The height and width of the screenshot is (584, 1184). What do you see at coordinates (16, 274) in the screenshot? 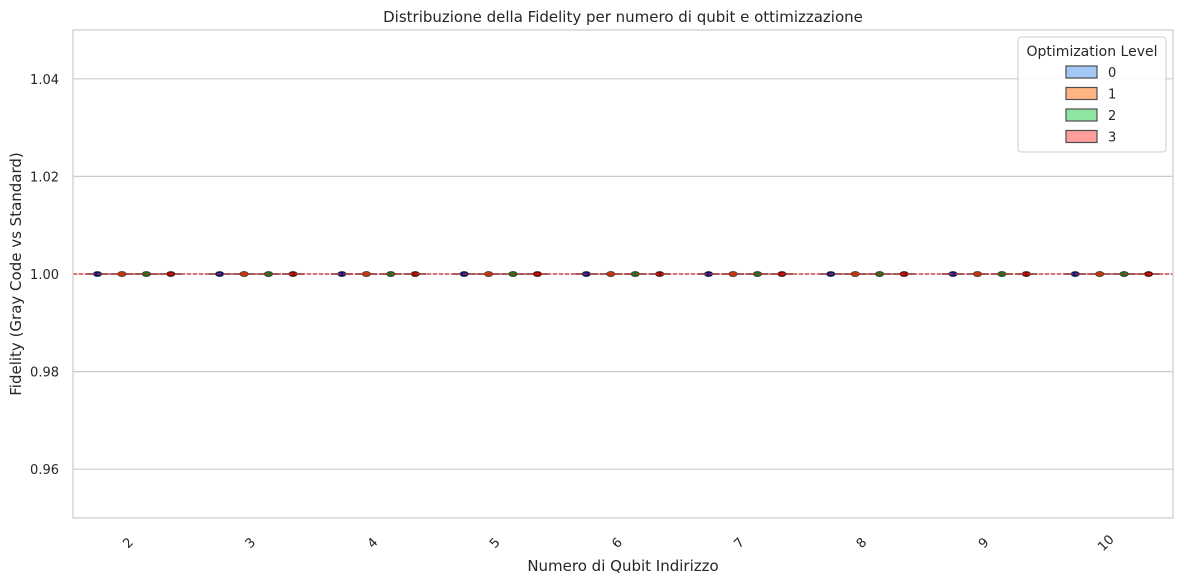
I see `y-axis-label: Fidelity (Gray Code vs Standard)` at bounding box center [16, 274].